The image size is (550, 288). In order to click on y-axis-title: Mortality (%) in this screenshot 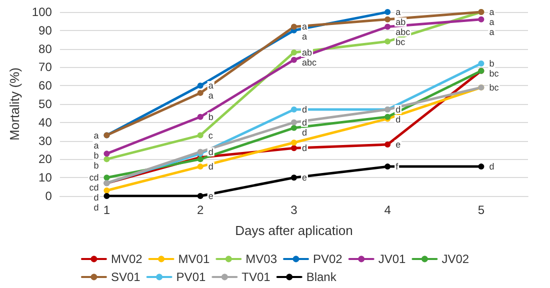, I will do `click(14, 104)`.